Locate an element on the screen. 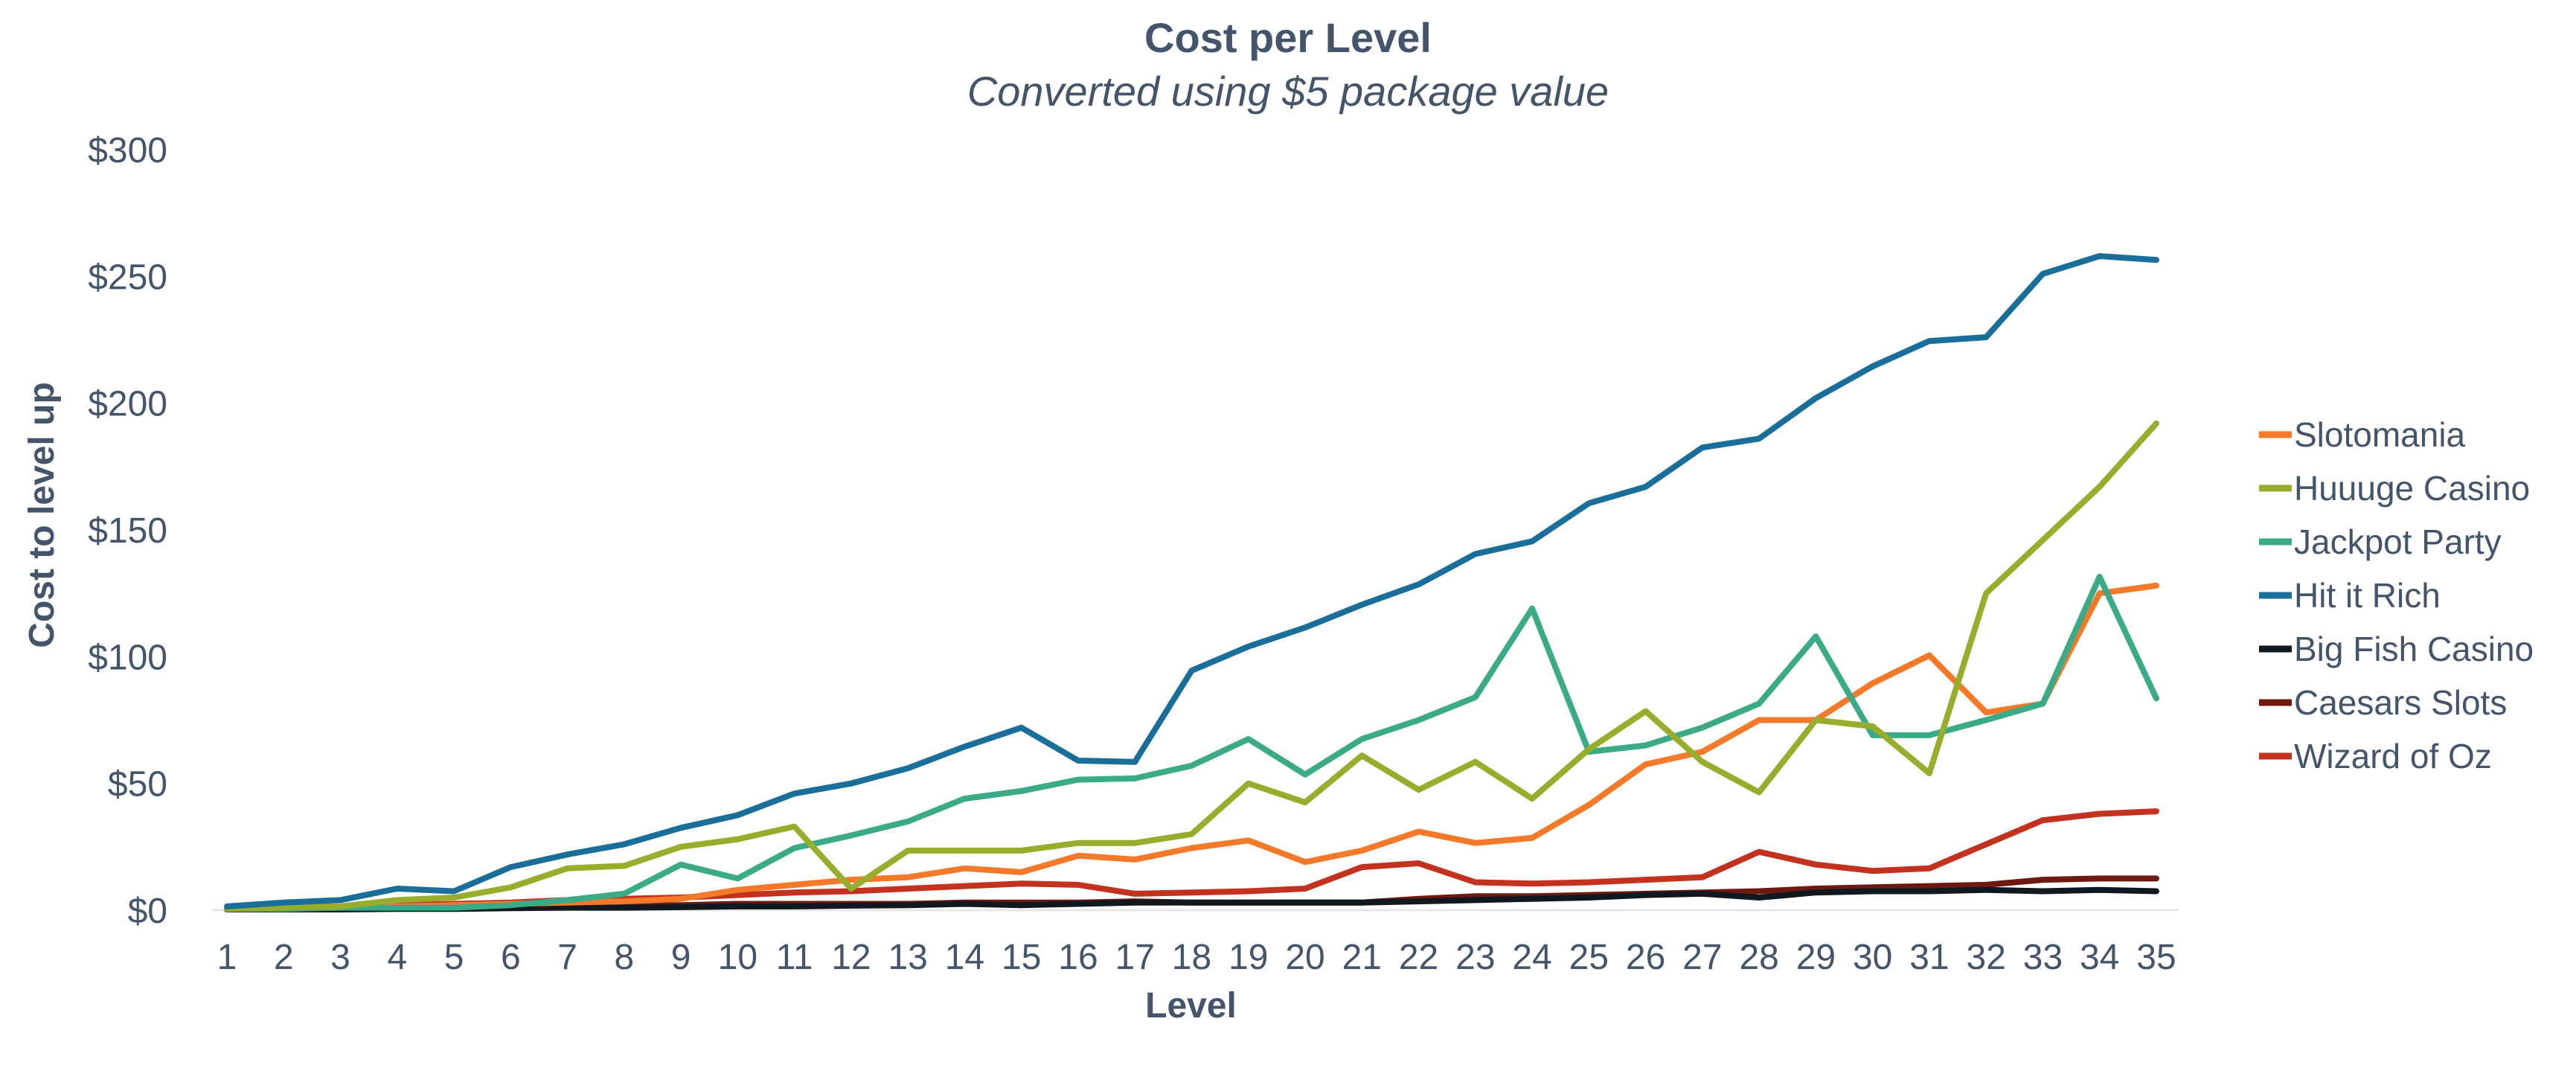 The image size is (2576, 1065). x-tick-label: 17 is located at coordinates (1135, 957).